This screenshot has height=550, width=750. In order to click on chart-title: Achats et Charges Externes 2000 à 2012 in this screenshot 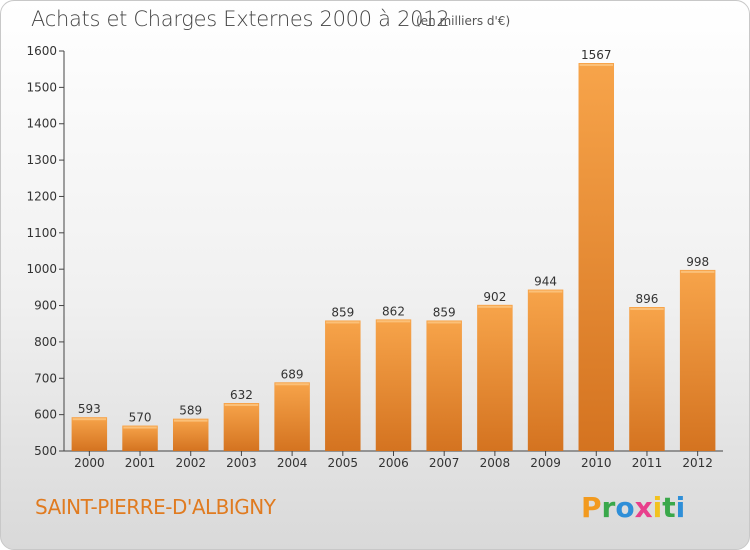, I will do `click(240, 19)`.